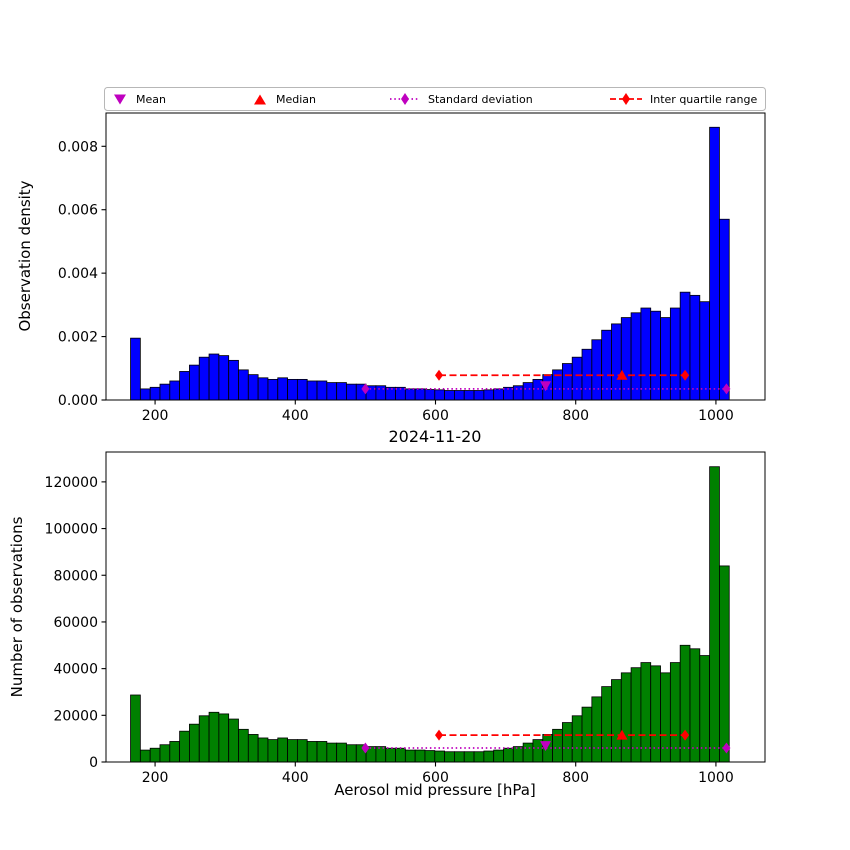 The height and width of the screenshot is (850, 850). I want to click on y-tick-label: 120000, so click(71, 483).